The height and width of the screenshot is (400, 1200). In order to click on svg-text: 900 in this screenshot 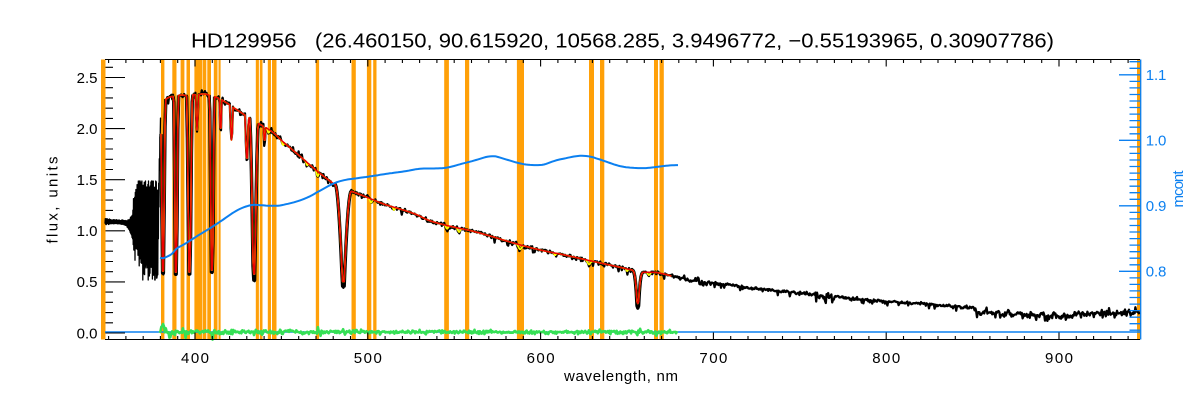, I will do `click(1059, 358)`.